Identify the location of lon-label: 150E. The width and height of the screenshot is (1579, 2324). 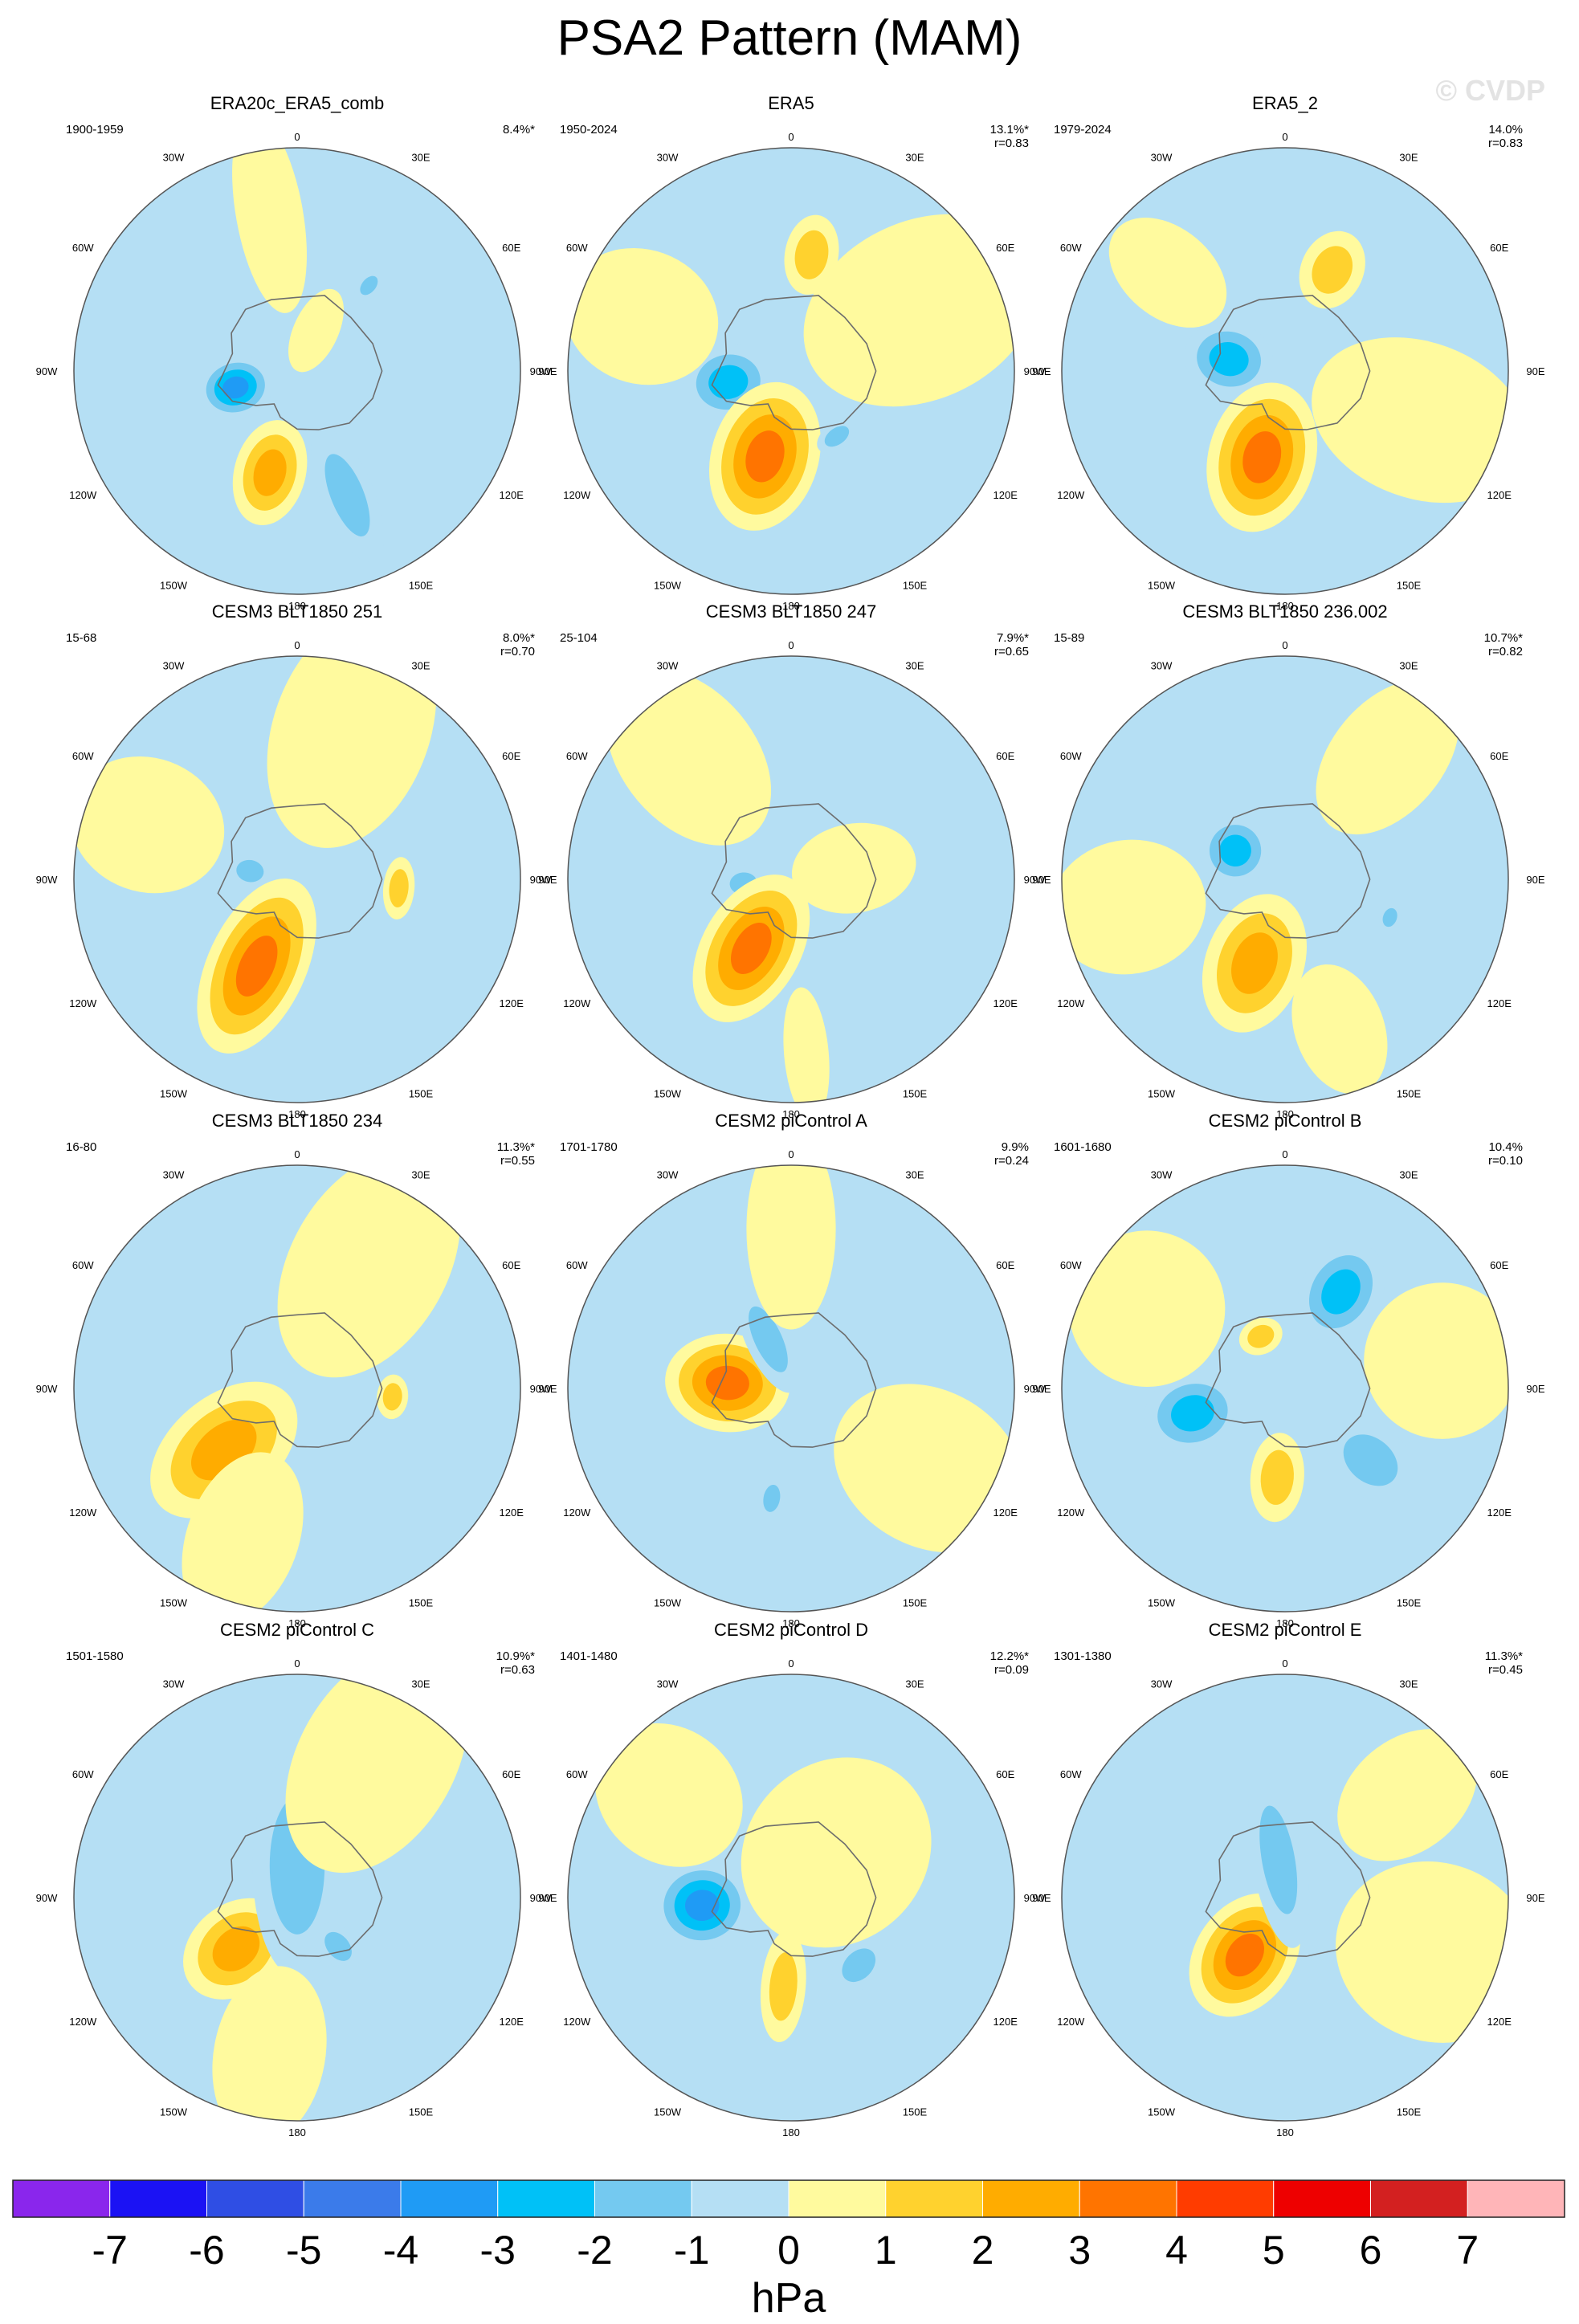
(915, 1094).